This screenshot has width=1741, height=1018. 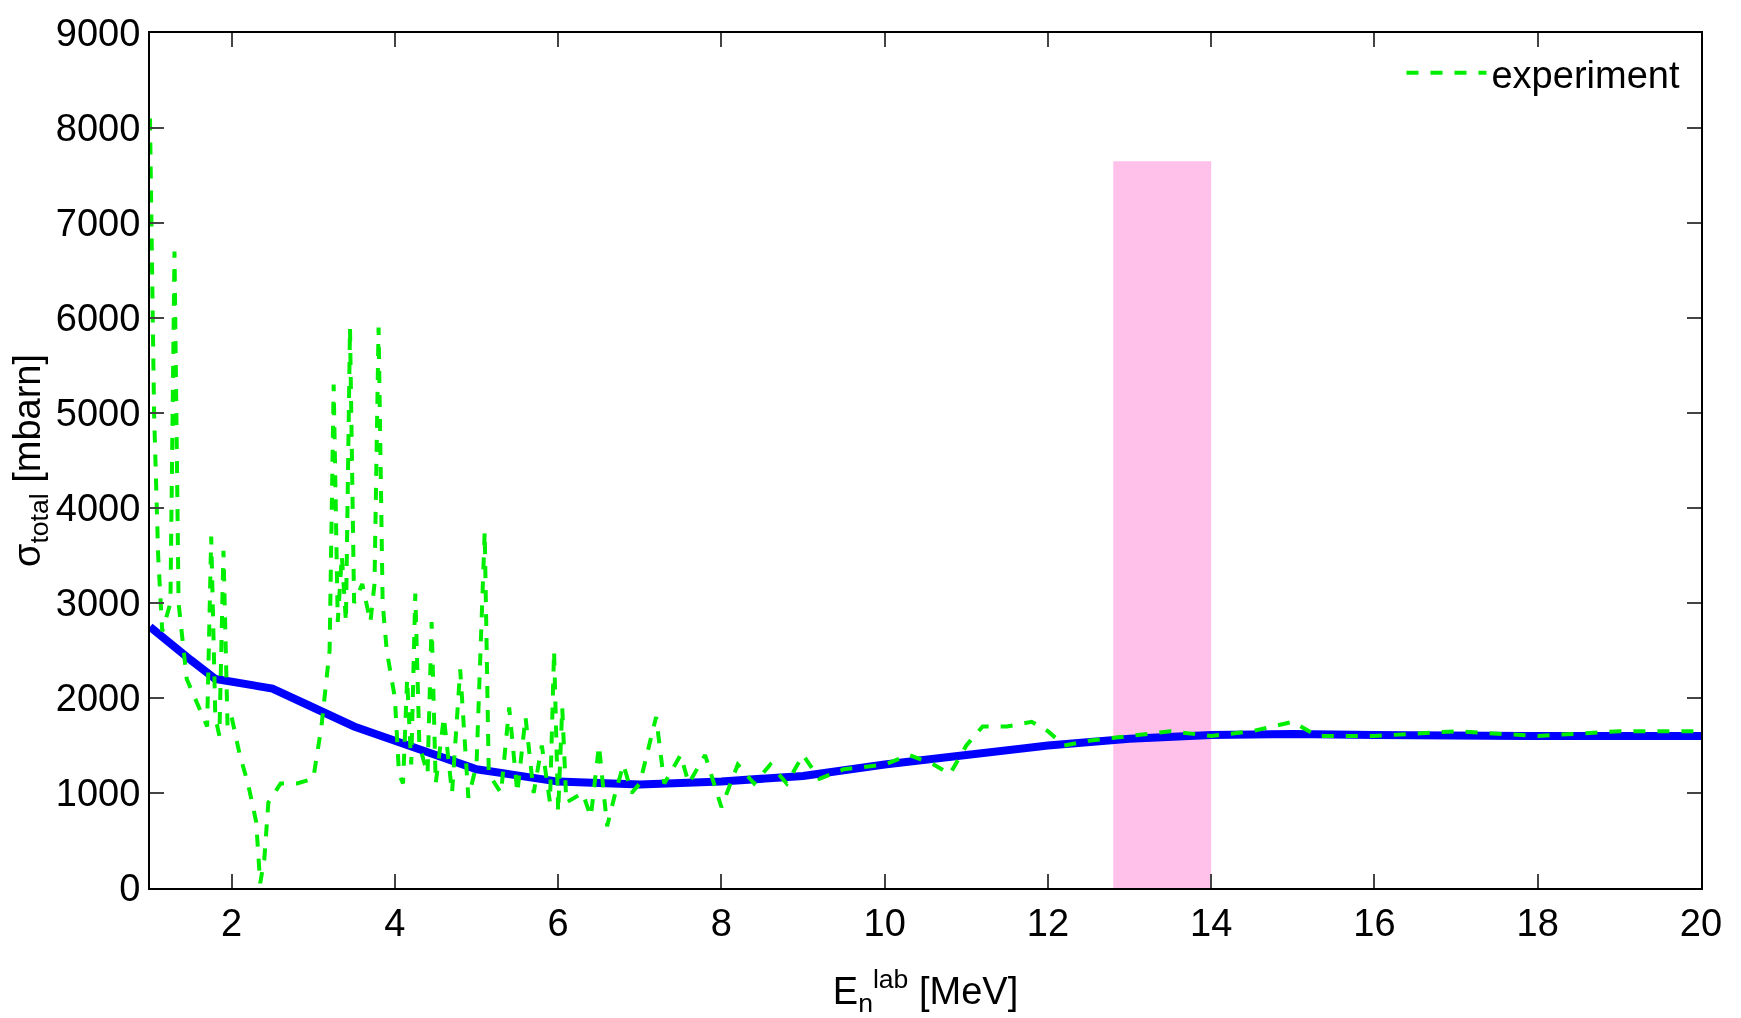 I want to click on y-tick-label: 0, so click(x=130, y=888).